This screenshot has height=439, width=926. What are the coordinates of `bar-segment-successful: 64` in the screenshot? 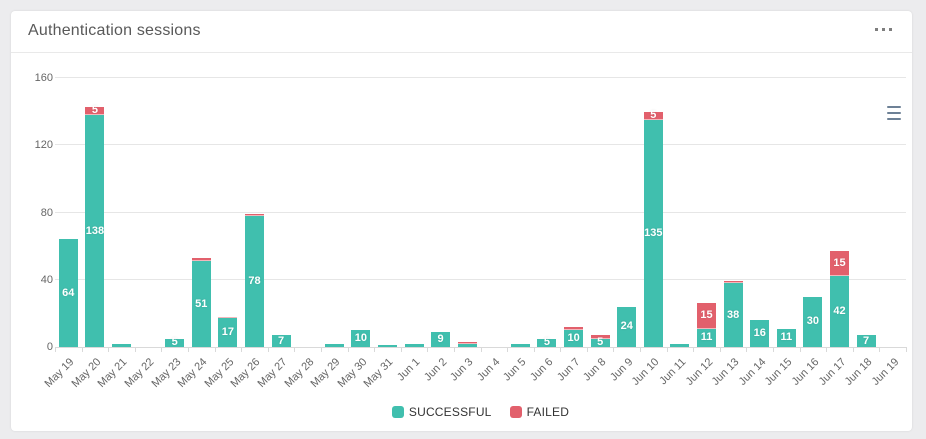 It's located at (68, 293).